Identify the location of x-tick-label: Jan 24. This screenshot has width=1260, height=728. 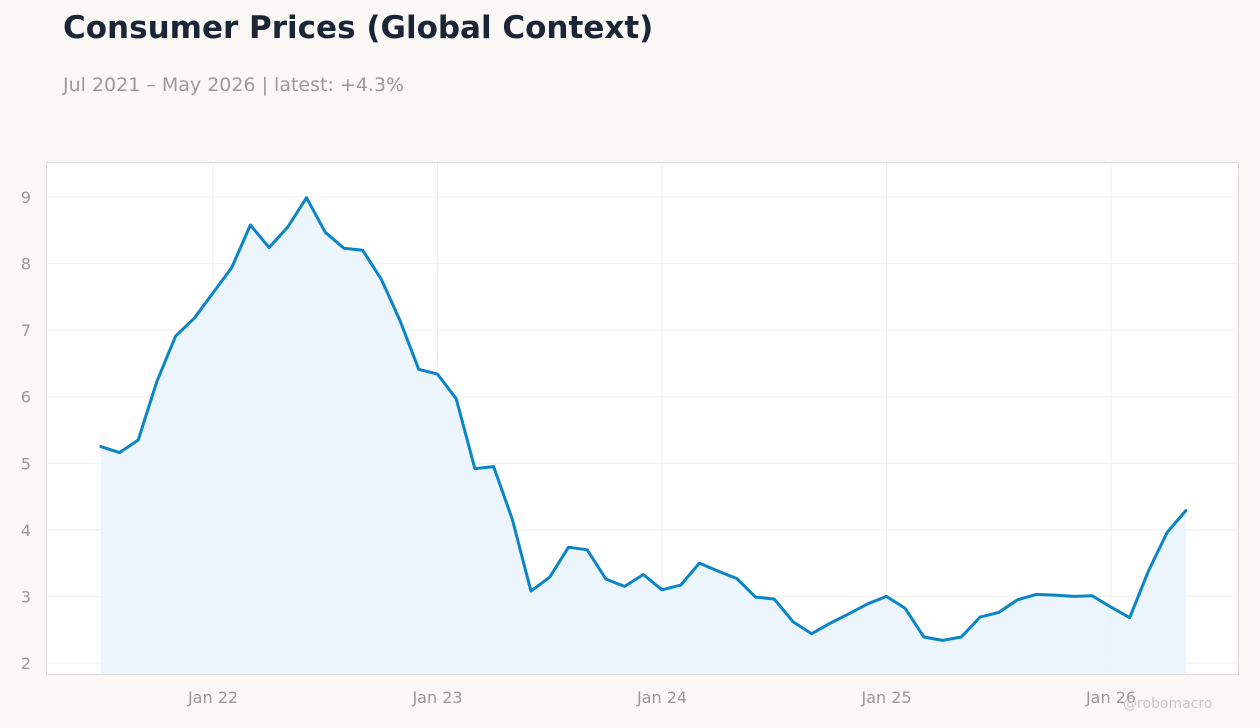
(661, 697).